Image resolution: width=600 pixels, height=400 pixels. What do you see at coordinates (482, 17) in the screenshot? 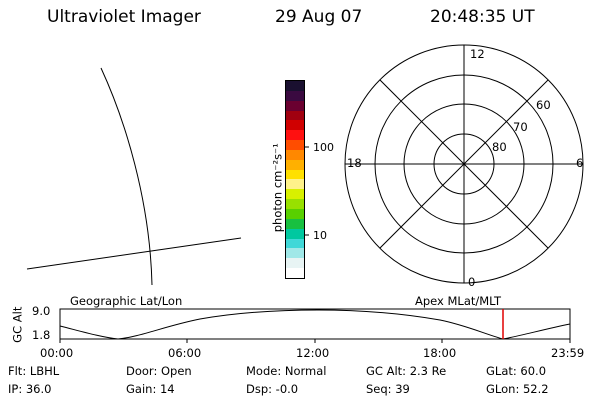
I see `observation-time: 20:48:35 UT` at bounding box center [482, 17].